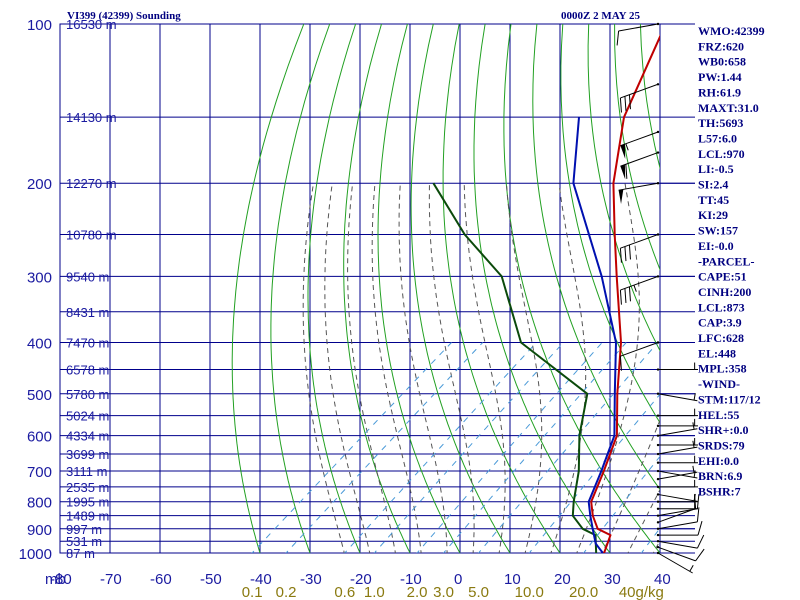 This screenshot has height=600, width=800. I want to click on height-label: 5024 m, so click(87, 416).